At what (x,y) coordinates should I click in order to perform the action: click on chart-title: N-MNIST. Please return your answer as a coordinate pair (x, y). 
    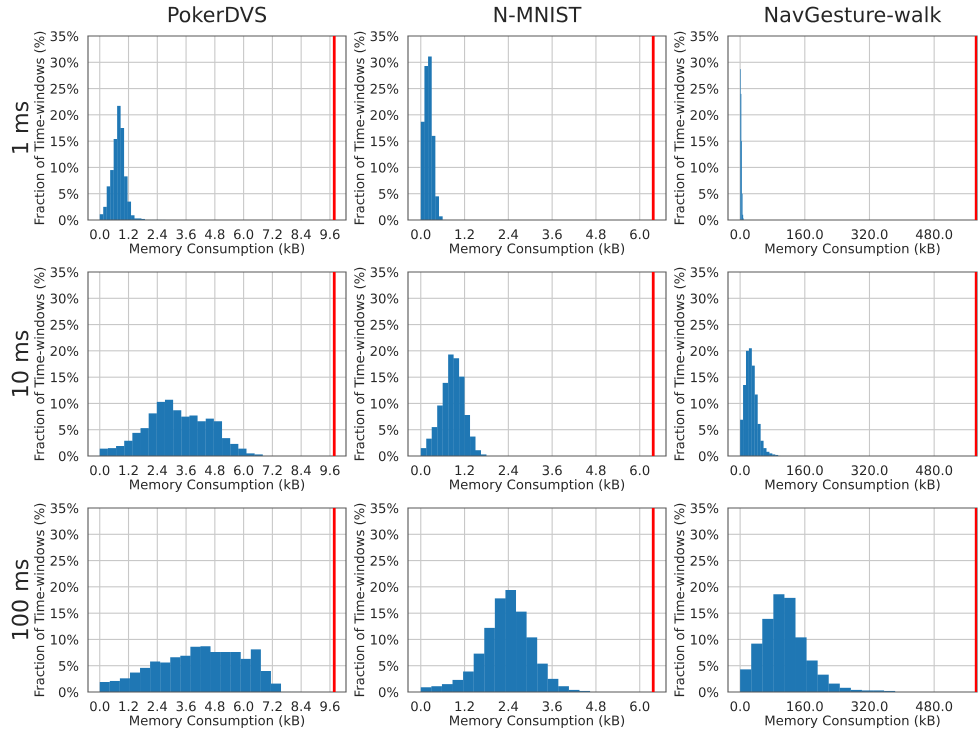
    Looking at the image, I should click on (538, 14).